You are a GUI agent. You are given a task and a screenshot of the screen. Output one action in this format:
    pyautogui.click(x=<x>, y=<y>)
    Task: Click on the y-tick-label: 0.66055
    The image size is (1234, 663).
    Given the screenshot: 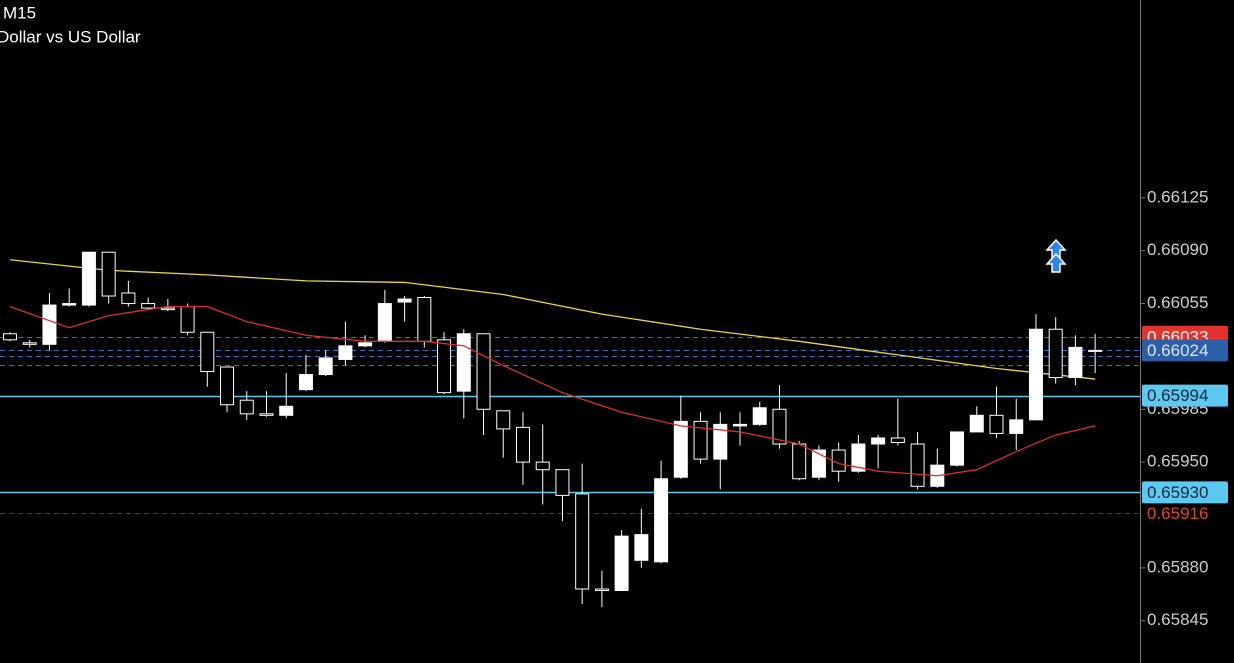 What is the action you would take?
    pyautogui.click(x=1177, y=302)
    